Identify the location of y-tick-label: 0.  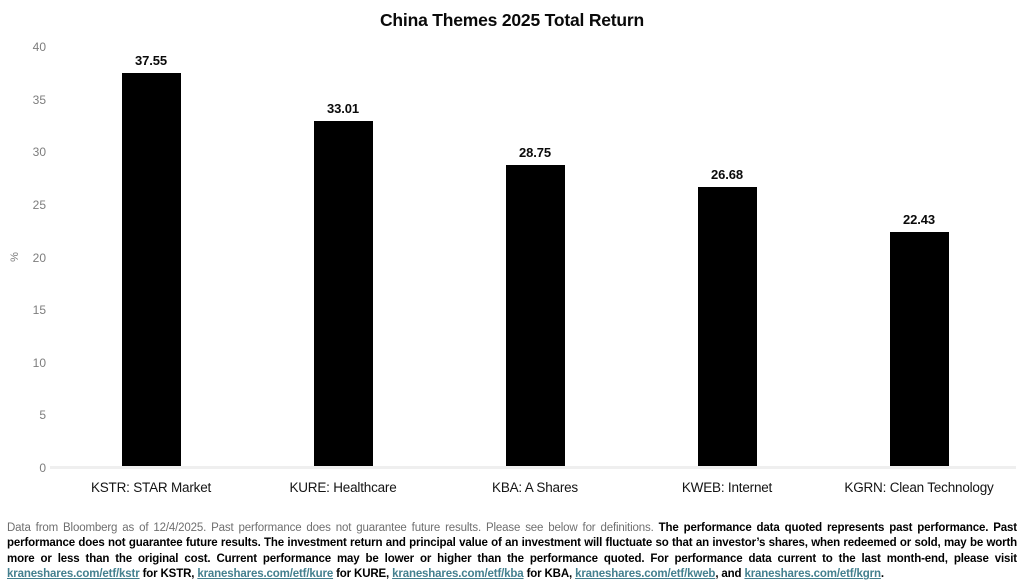
(42, 468).